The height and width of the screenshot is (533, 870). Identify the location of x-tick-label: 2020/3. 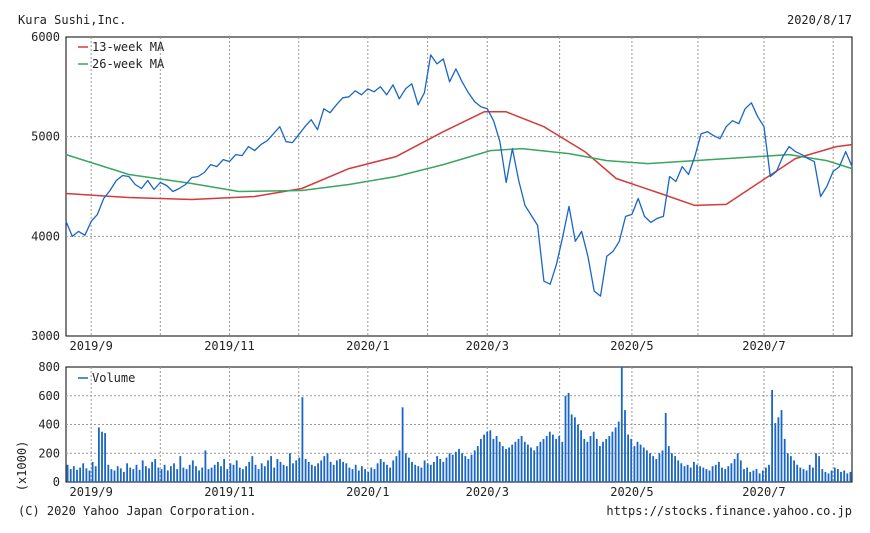
(487, 492).